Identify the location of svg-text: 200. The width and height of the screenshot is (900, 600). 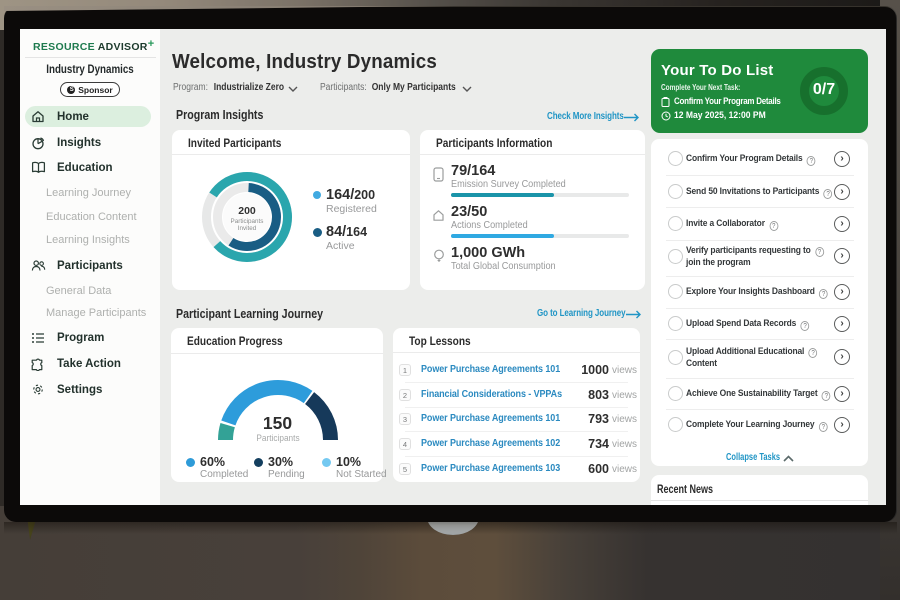
(247, 211).